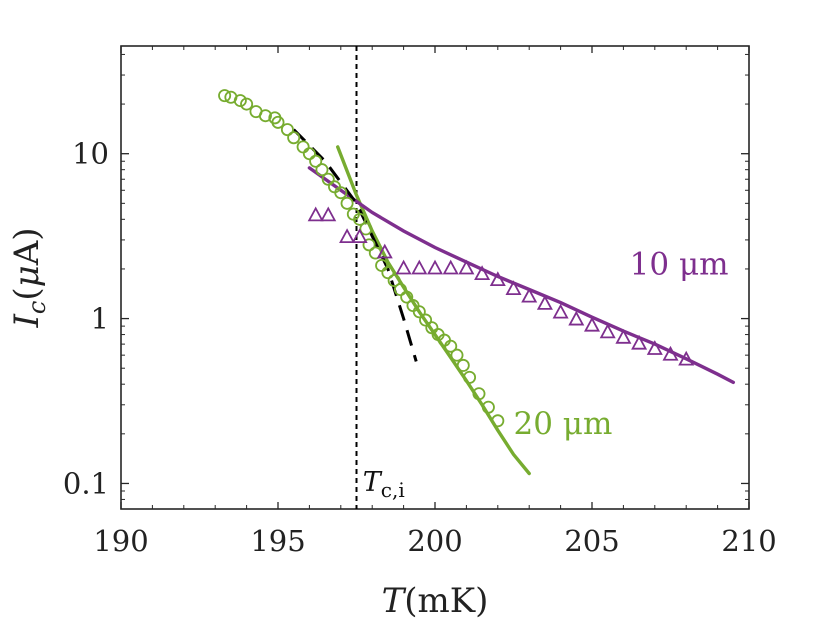 The width and height of the screenshot is (830, 623). I want to click on x-tick-label: 190, so click(120, 541).